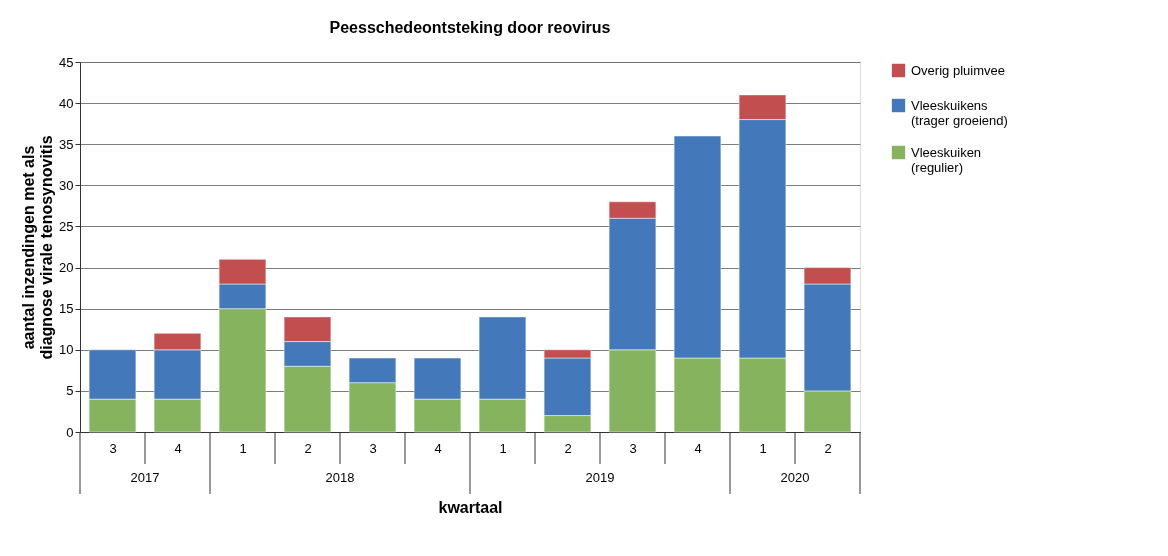 The height and width of the screenshot is (556, 1168). What do you see at coordinates (70, 391) in the screenshot?
I see `y-tick-label: 5` at bounding box center [70, 391].